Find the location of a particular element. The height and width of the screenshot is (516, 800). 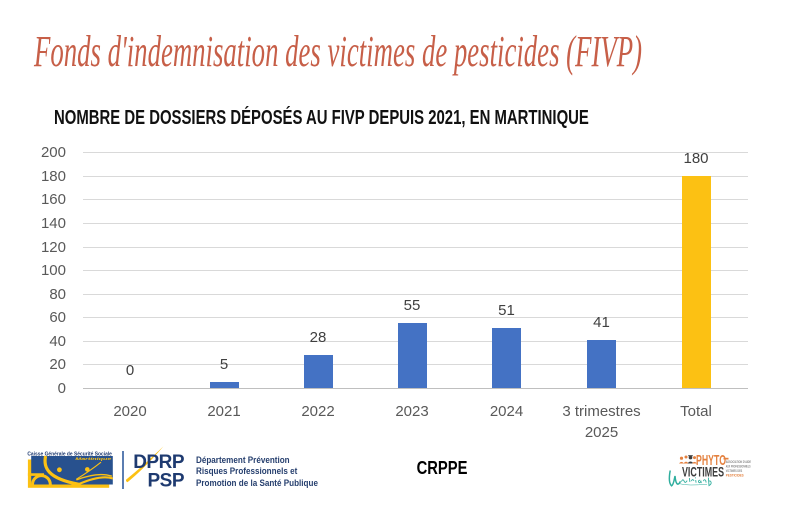

svg-text: ASSOCIATION D'AIDE is located at coordinates (739, 462).